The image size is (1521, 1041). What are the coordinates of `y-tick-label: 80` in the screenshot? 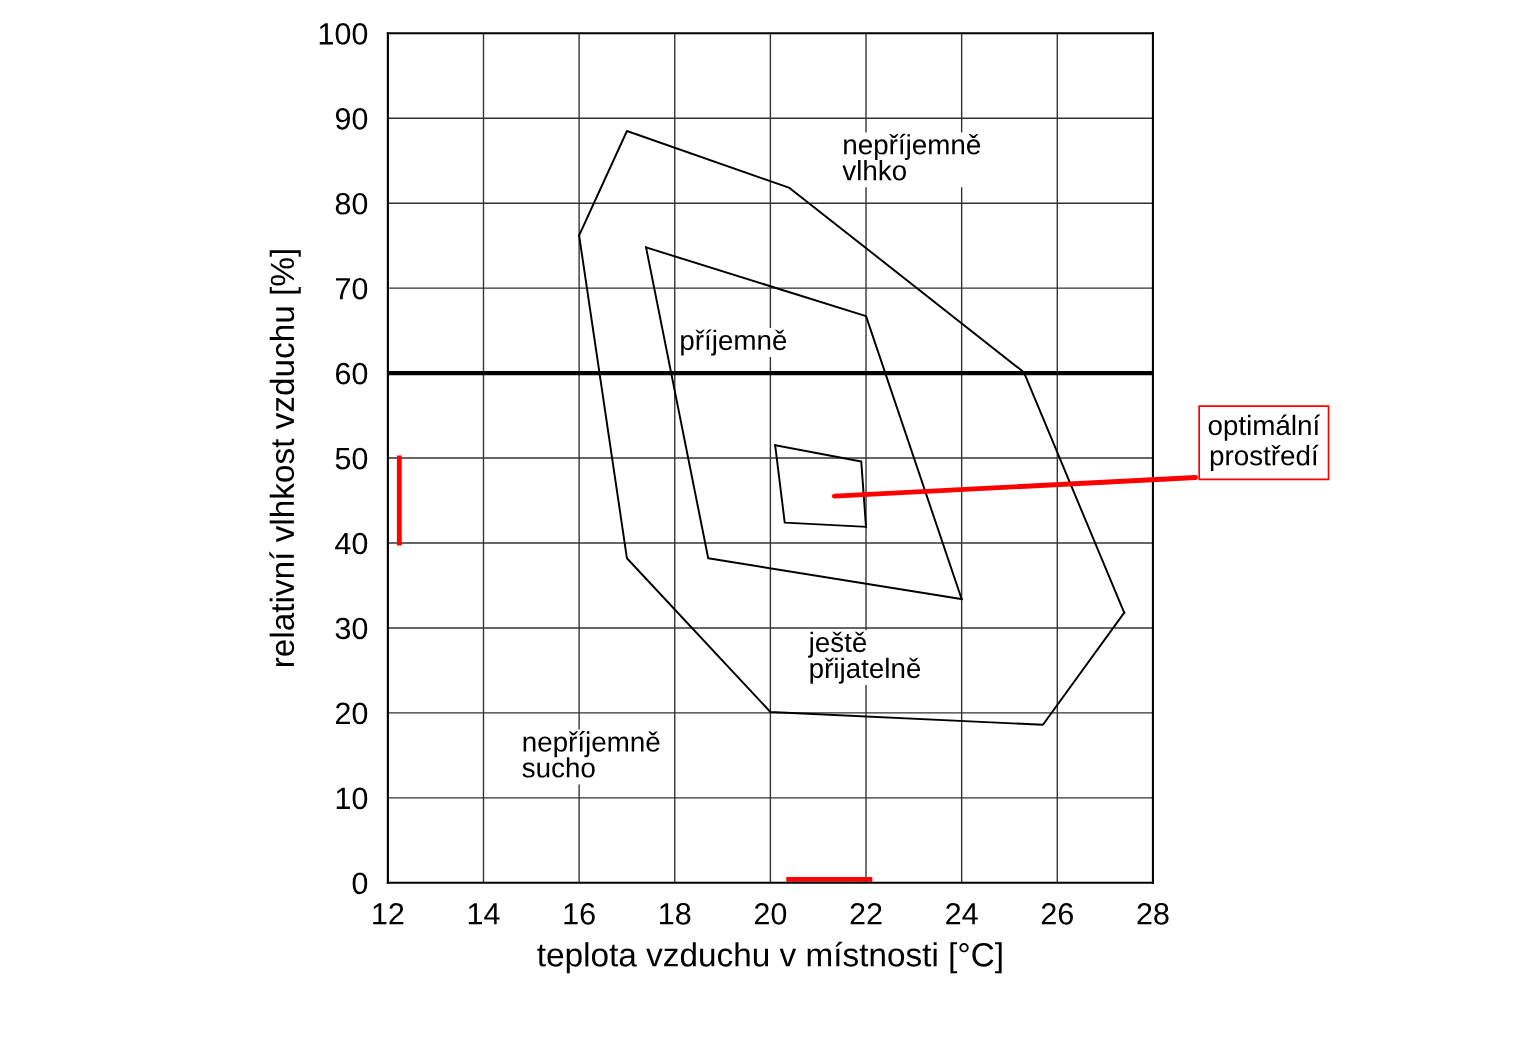 It's located at (351, 203).